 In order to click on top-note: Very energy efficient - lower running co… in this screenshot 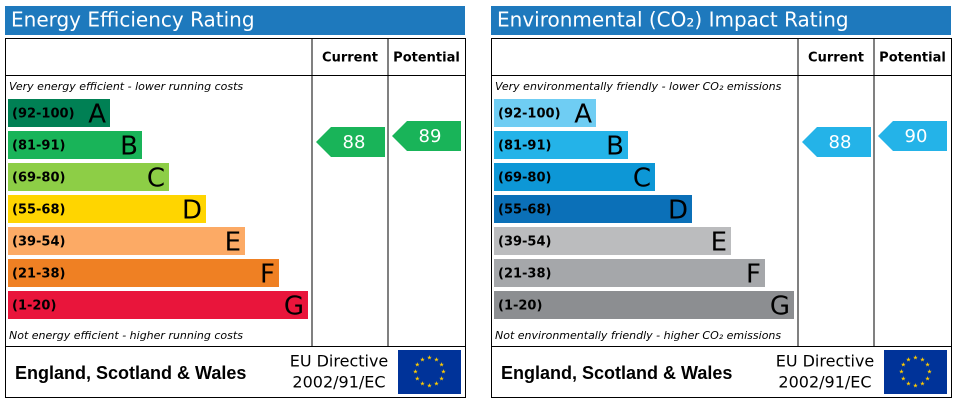, I will do `click(126, 86)`.